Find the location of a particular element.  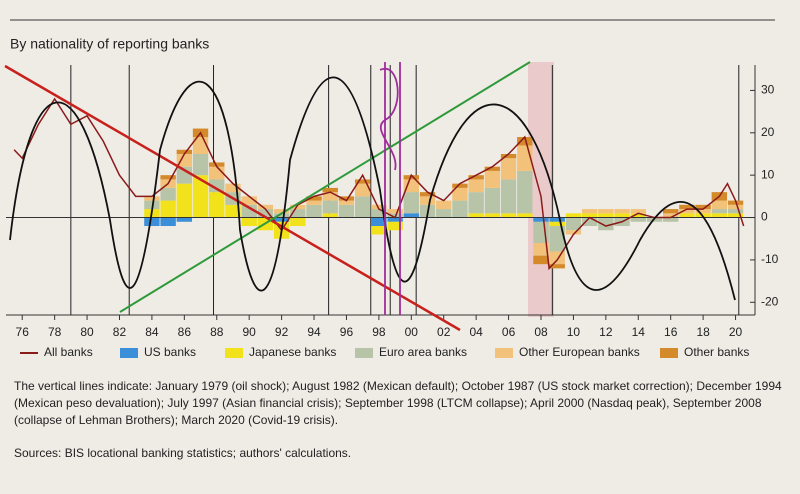

x-tick-label: 76 is located at coordinates (23, 332).